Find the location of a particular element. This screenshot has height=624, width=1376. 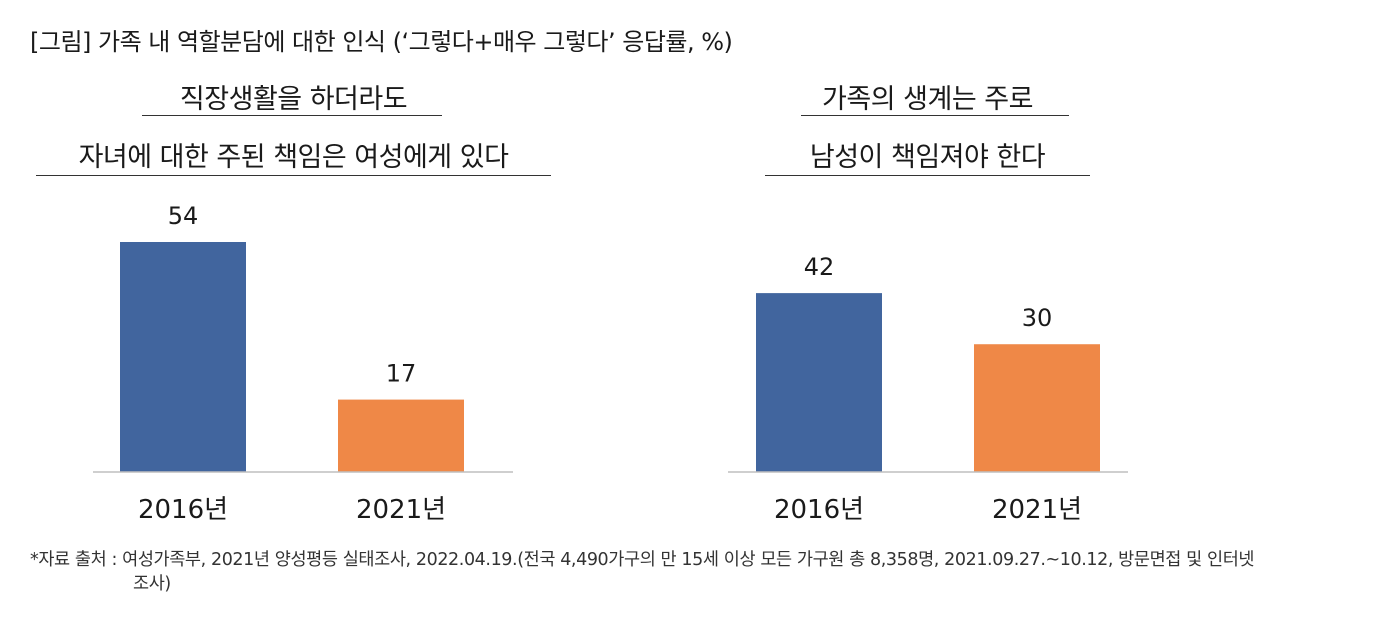

data-label: 42 is located at coordinates (819, 267).